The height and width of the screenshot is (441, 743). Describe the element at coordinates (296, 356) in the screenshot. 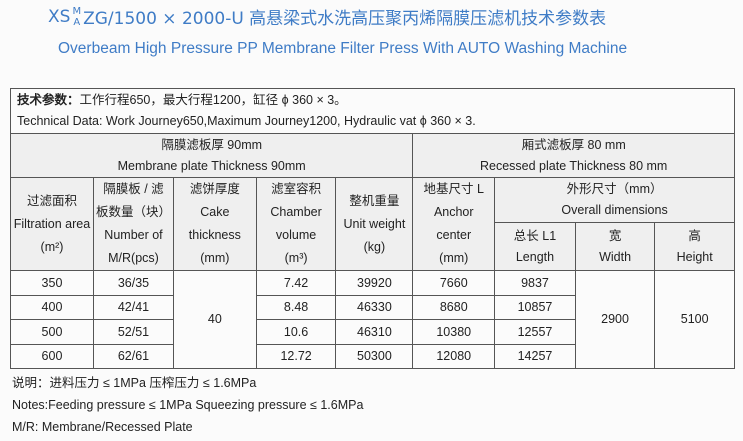

I see `cell: 12.72` at that location.